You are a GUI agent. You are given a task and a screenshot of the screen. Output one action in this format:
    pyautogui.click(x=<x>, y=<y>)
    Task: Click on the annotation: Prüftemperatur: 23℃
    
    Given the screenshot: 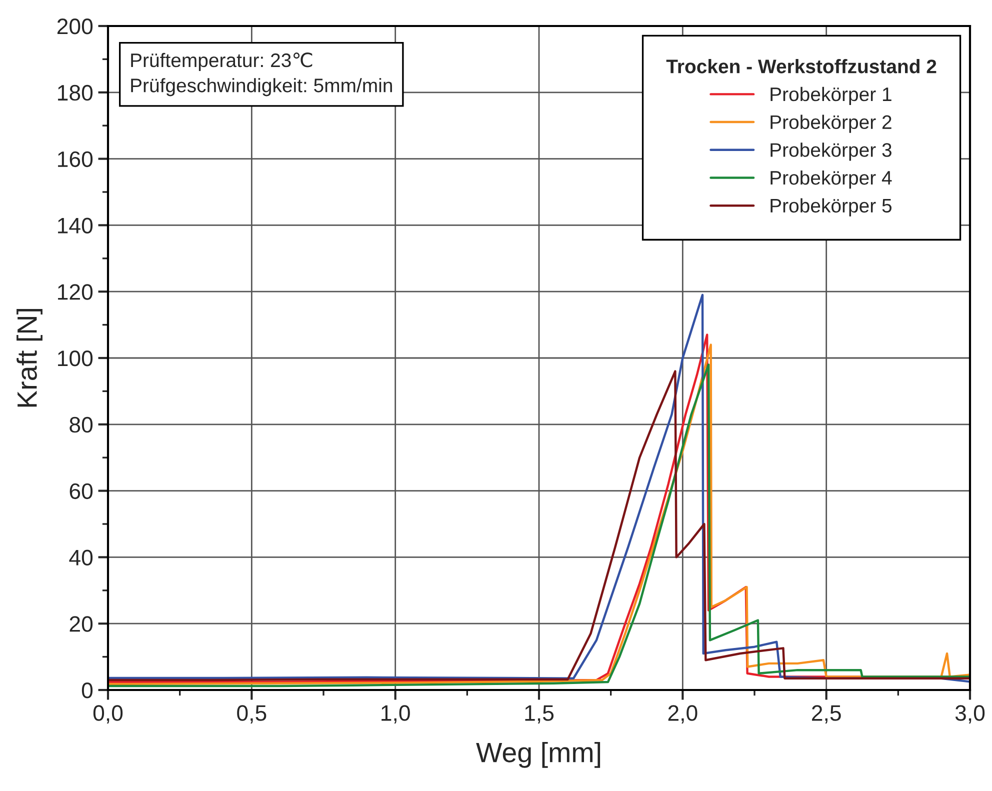 What is the action you would take?
    pyautogui.click(x=221, y=62)
    